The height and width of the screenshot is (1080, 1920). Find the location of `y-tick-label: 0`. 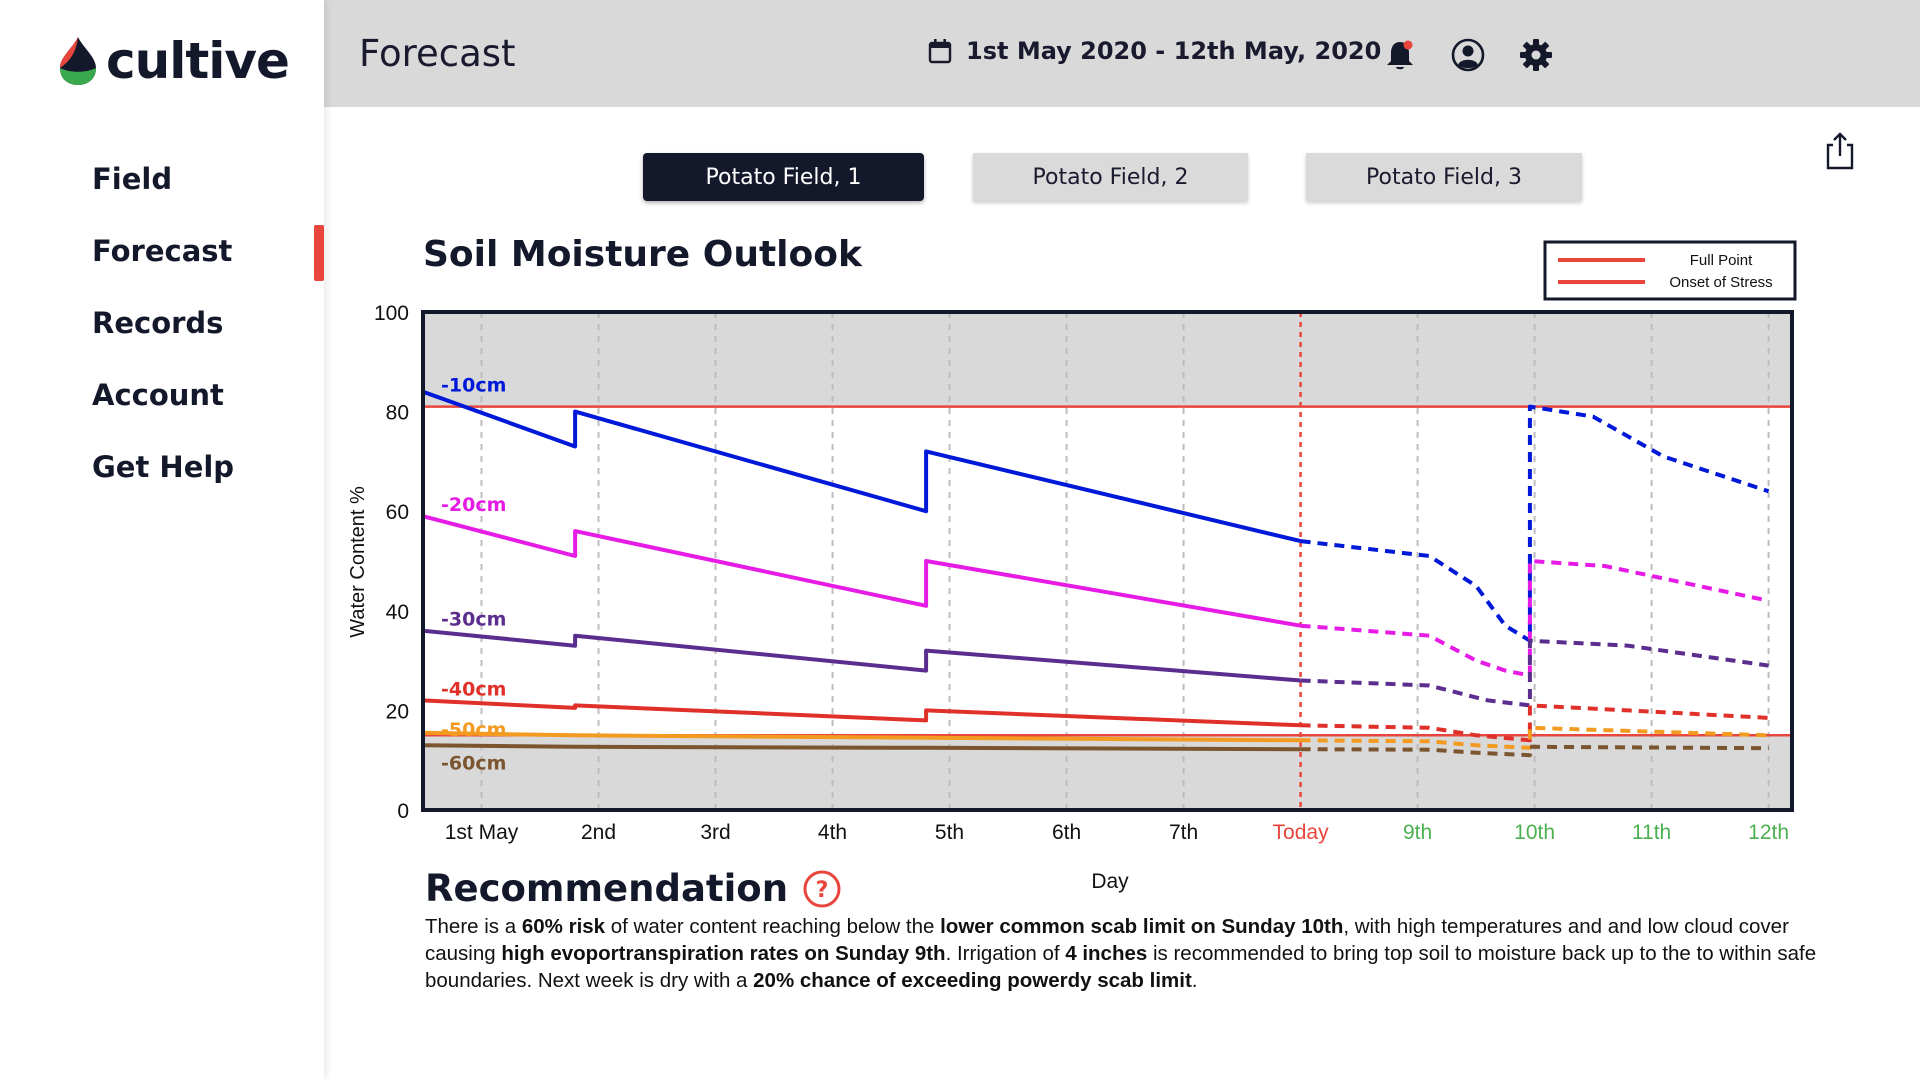

y-tick-label: 0 is located at coordinates (403, 811).